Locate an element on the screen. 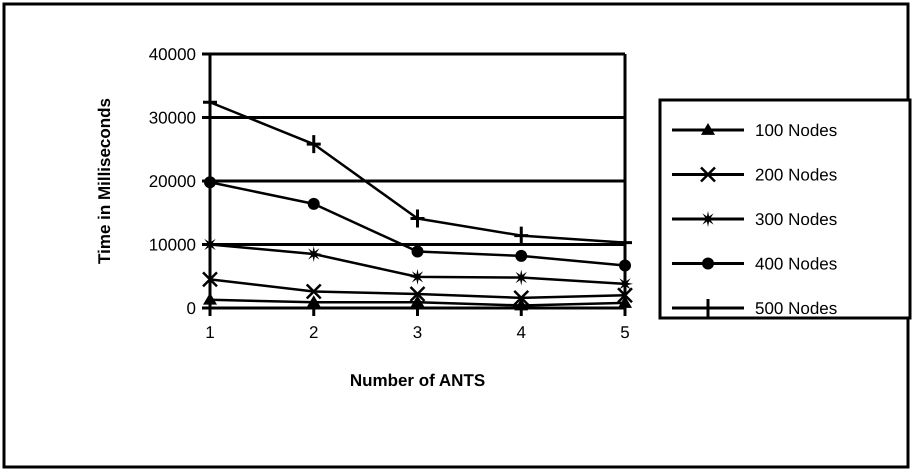 The height and width of the screenshot is (471, 912). y-tick-label: 10000 is located at coordinates (172, 244).